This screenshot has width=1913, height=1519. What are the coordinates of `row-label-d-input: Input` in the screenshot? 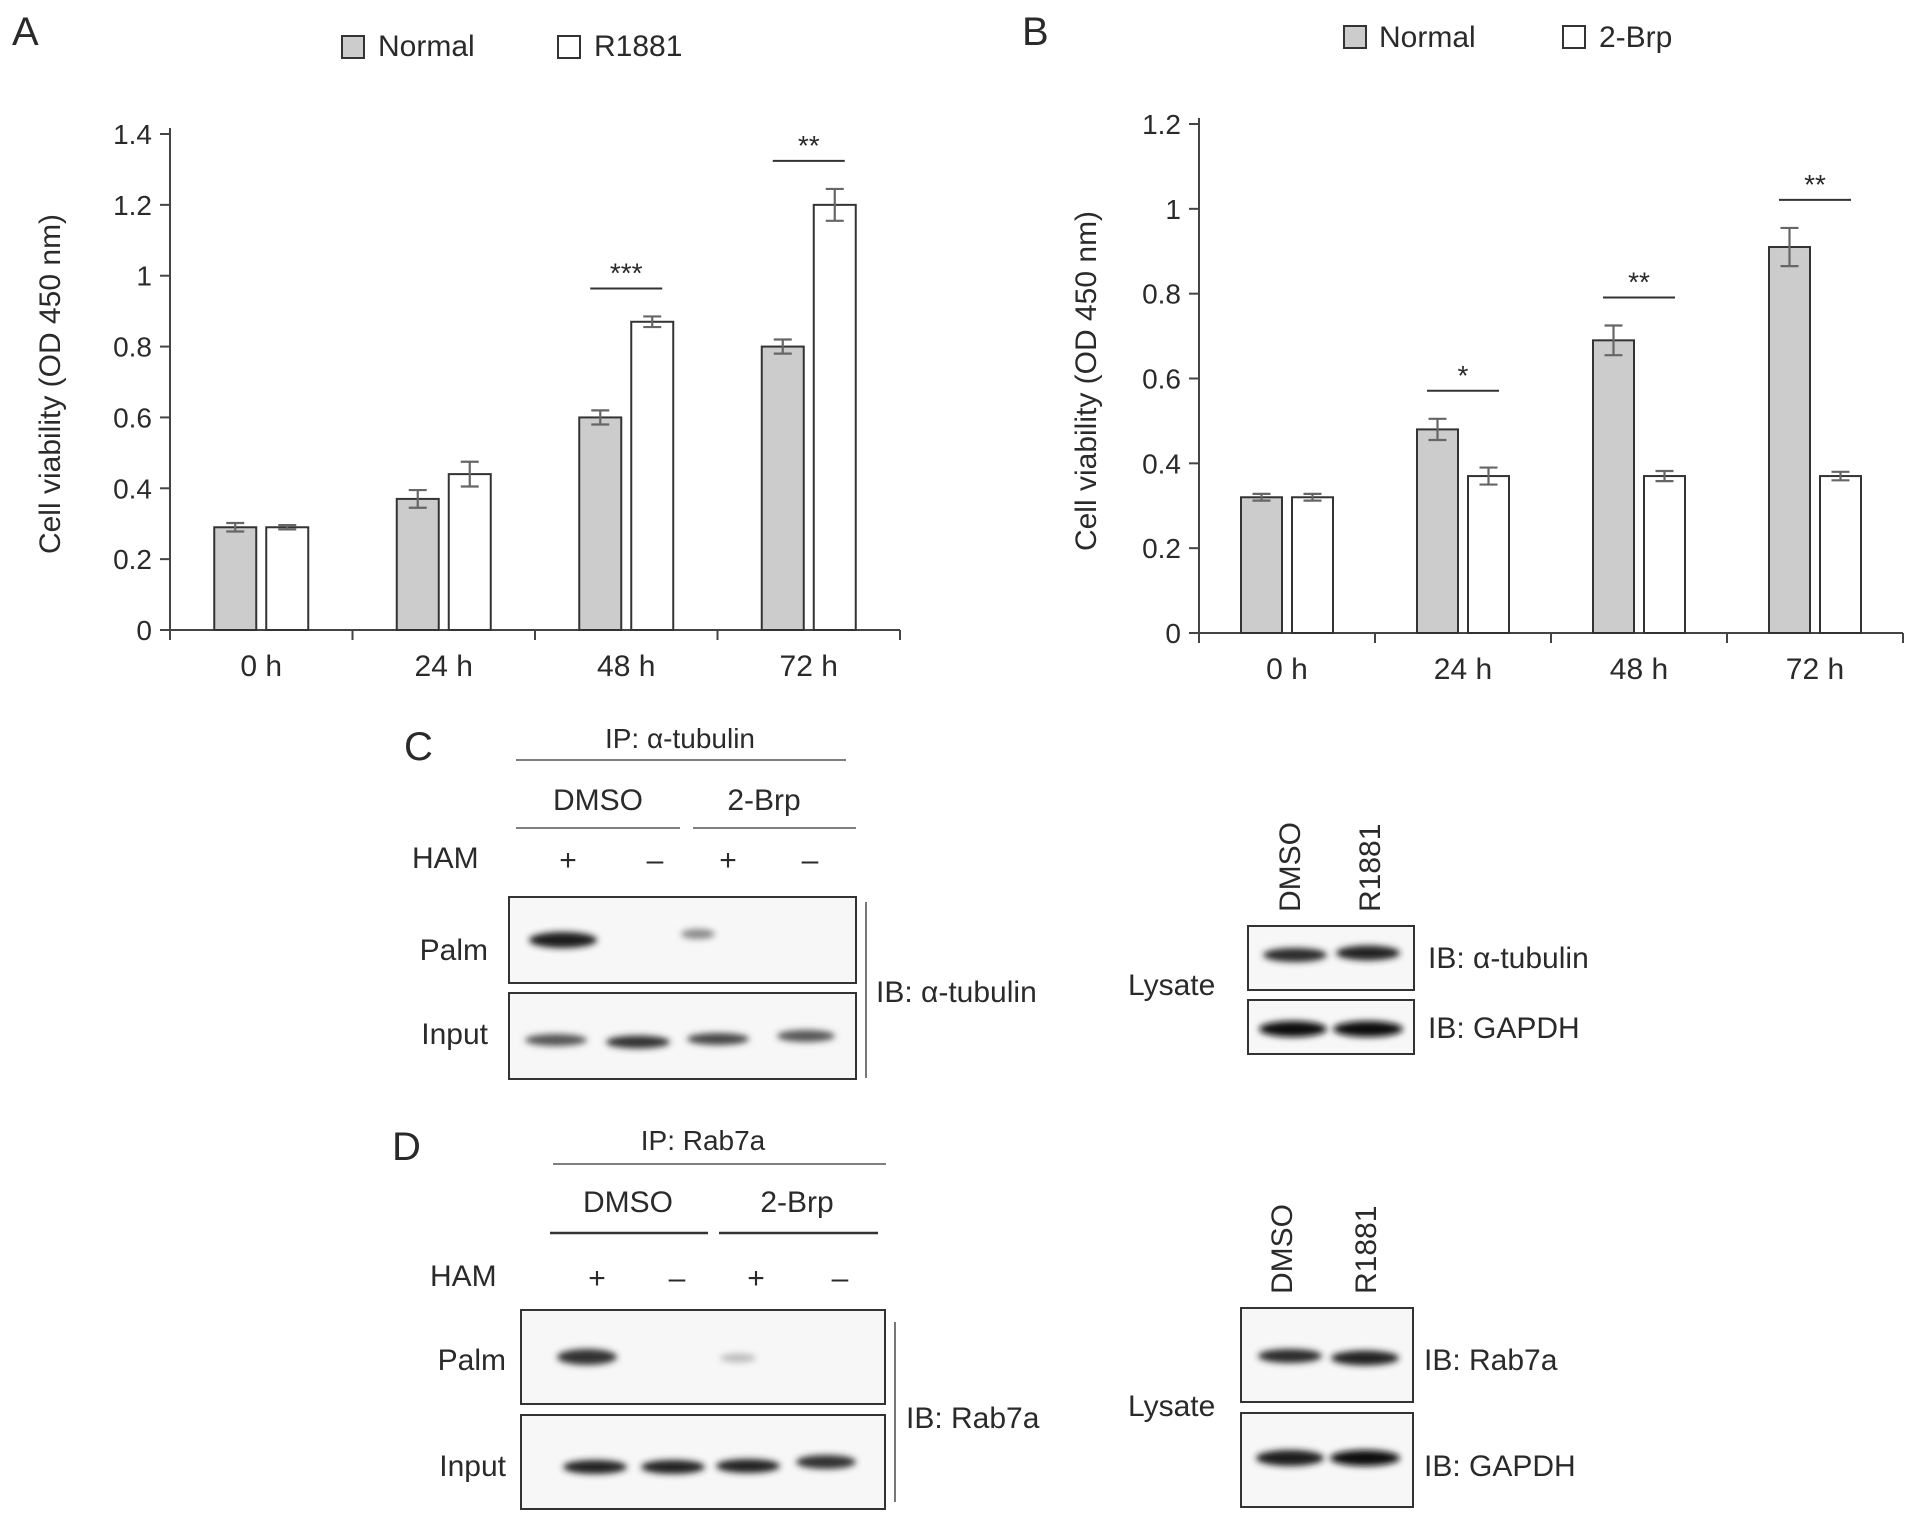 It's located at (472, 1466).